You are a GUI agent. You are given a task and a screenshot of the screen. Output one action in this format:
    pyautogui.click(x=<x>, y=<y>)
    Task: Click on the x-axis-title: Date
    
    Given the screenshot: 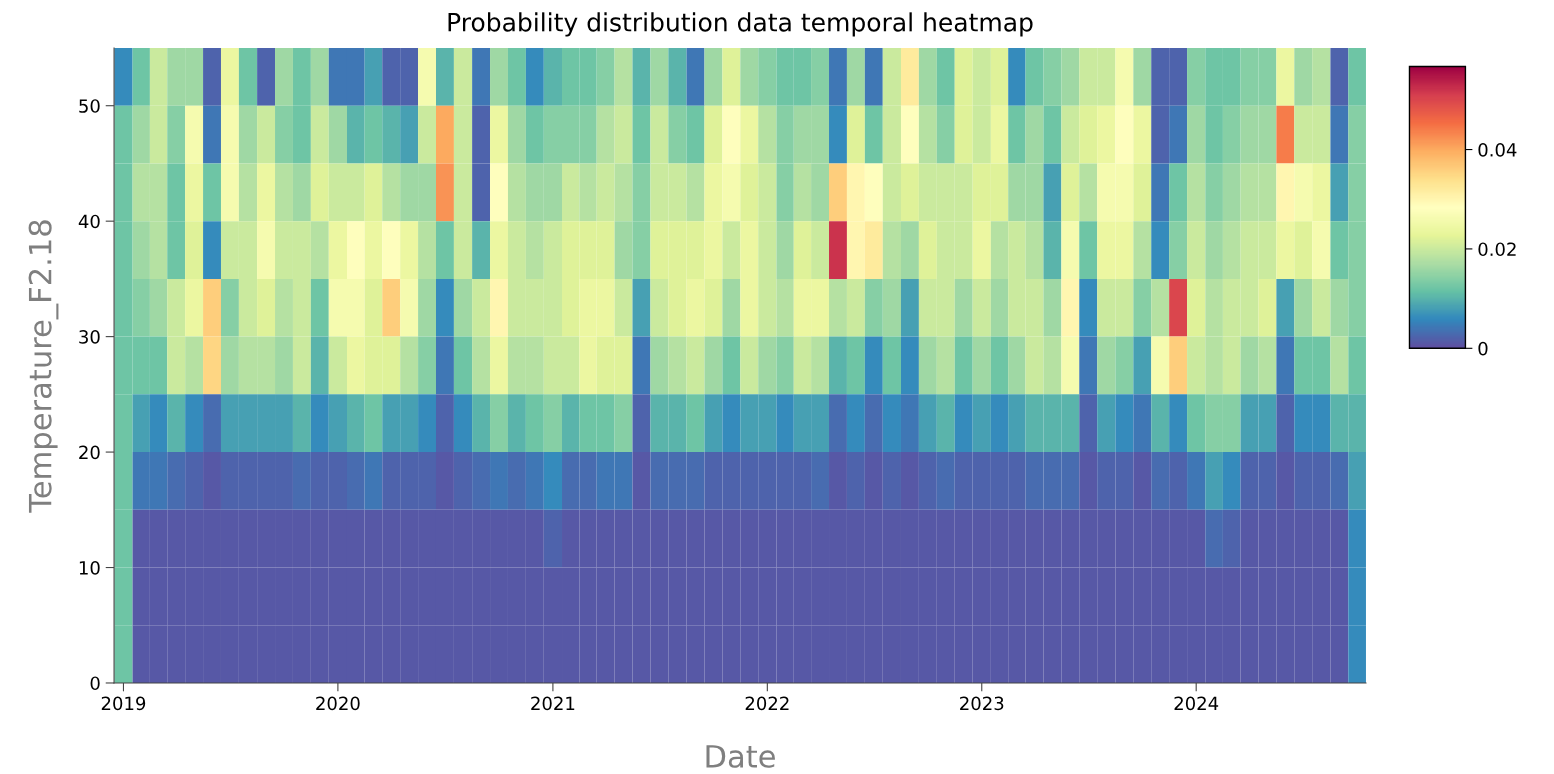 What is the action you would take?
    pyautogui.click(x=740, y=756)
    